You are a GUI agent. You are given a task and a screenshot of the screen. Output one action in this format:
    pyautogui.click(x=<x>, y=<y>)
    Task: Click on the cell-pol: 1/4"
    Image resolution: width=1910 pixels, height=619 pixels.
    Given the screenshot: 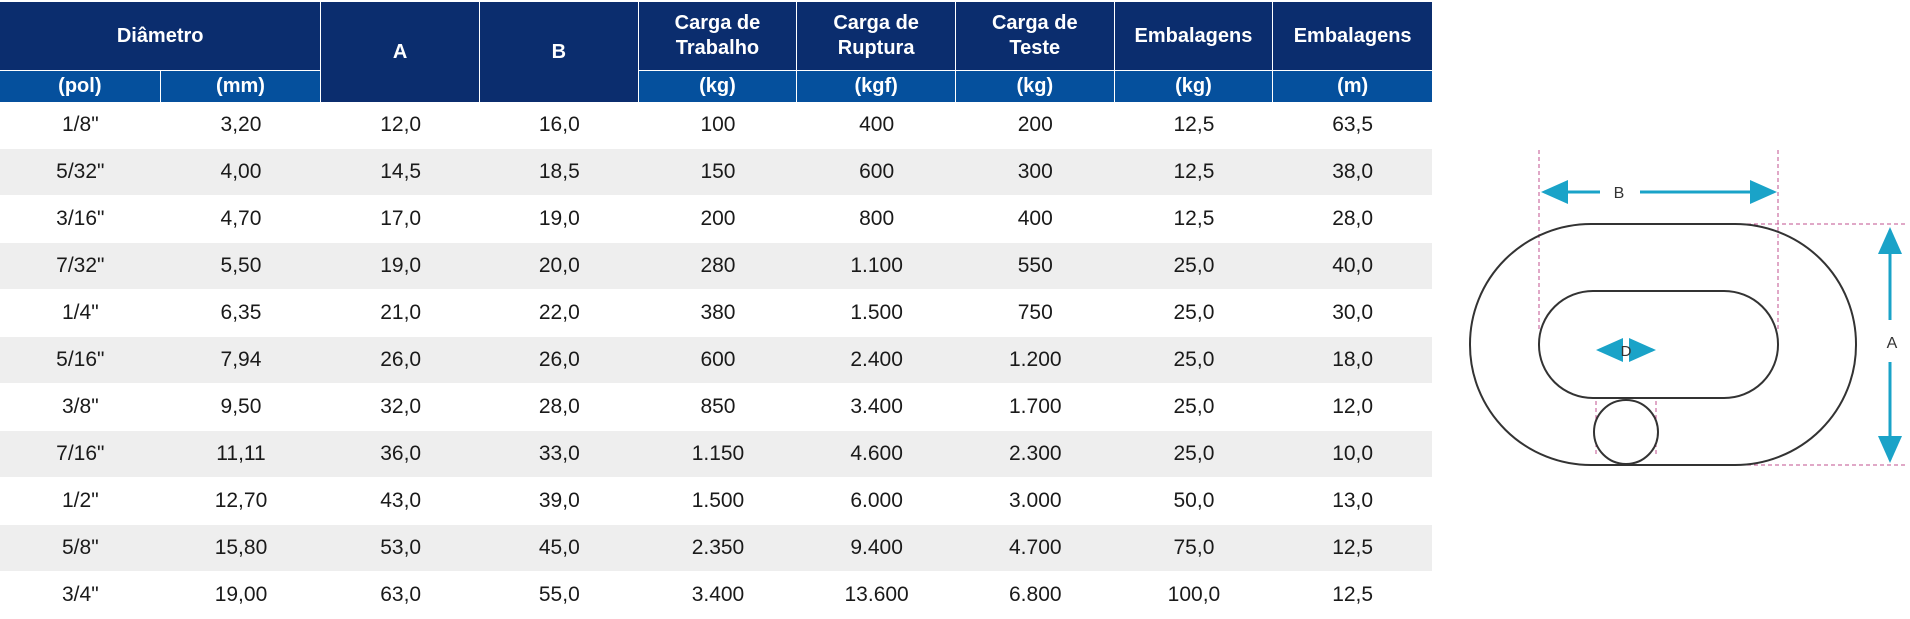 What is the action you would take?
    pyautogui.click(x=80, y=313)
    